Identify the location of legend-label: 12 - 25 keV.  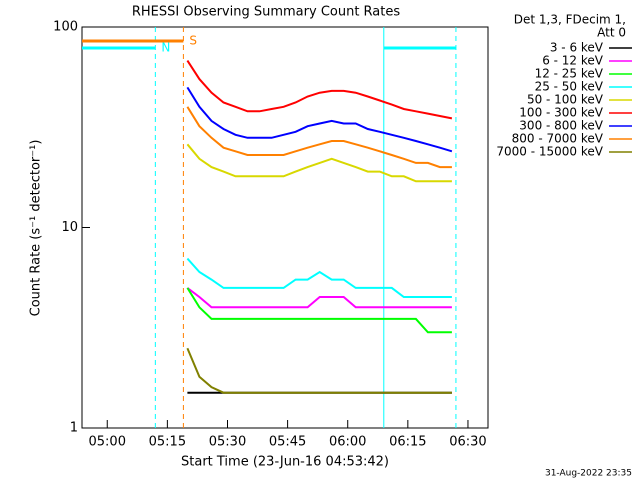
(569, 74).